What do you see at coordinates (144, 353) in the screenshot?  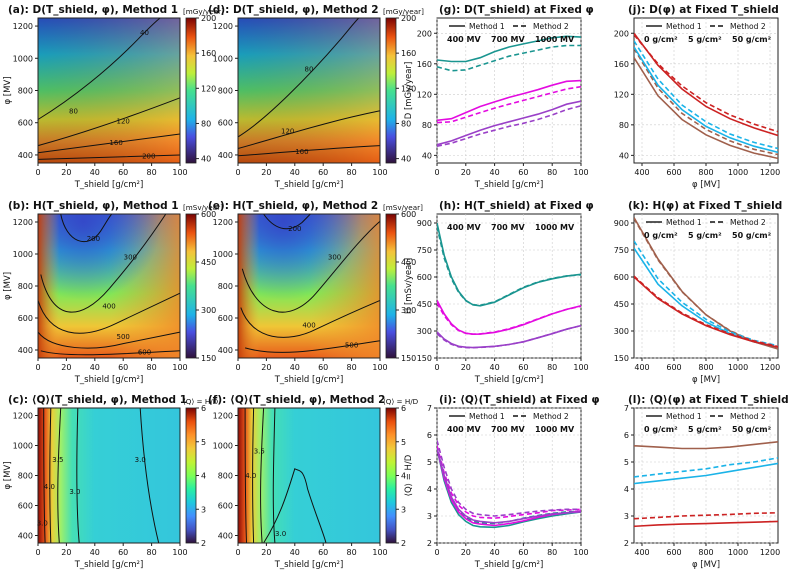 I see `contour-label: 600` at bounding box center [144, 353].